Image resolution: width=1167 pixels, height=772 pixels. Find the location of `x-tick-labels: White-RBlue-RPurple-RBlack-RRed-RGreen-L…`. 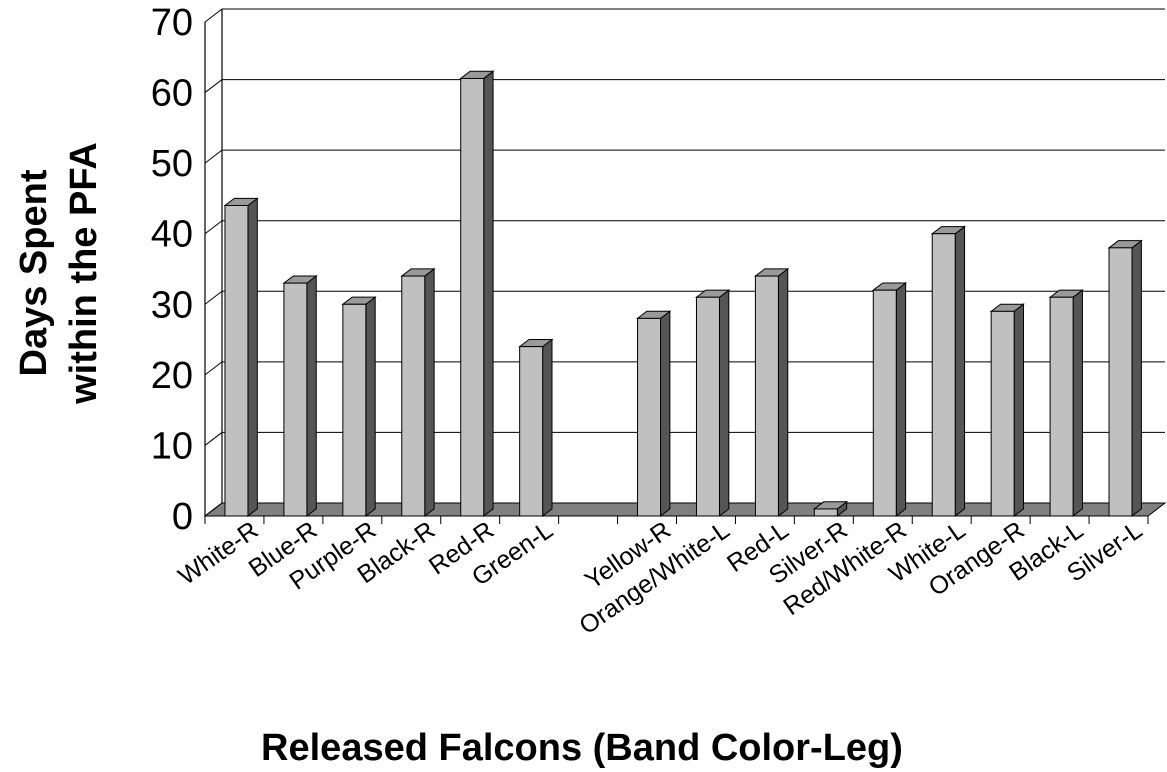

x-tick-labels: White-RBlue-RPurple-RBlack-RRed-RGreen-L… is located at coordinates (660, 578).